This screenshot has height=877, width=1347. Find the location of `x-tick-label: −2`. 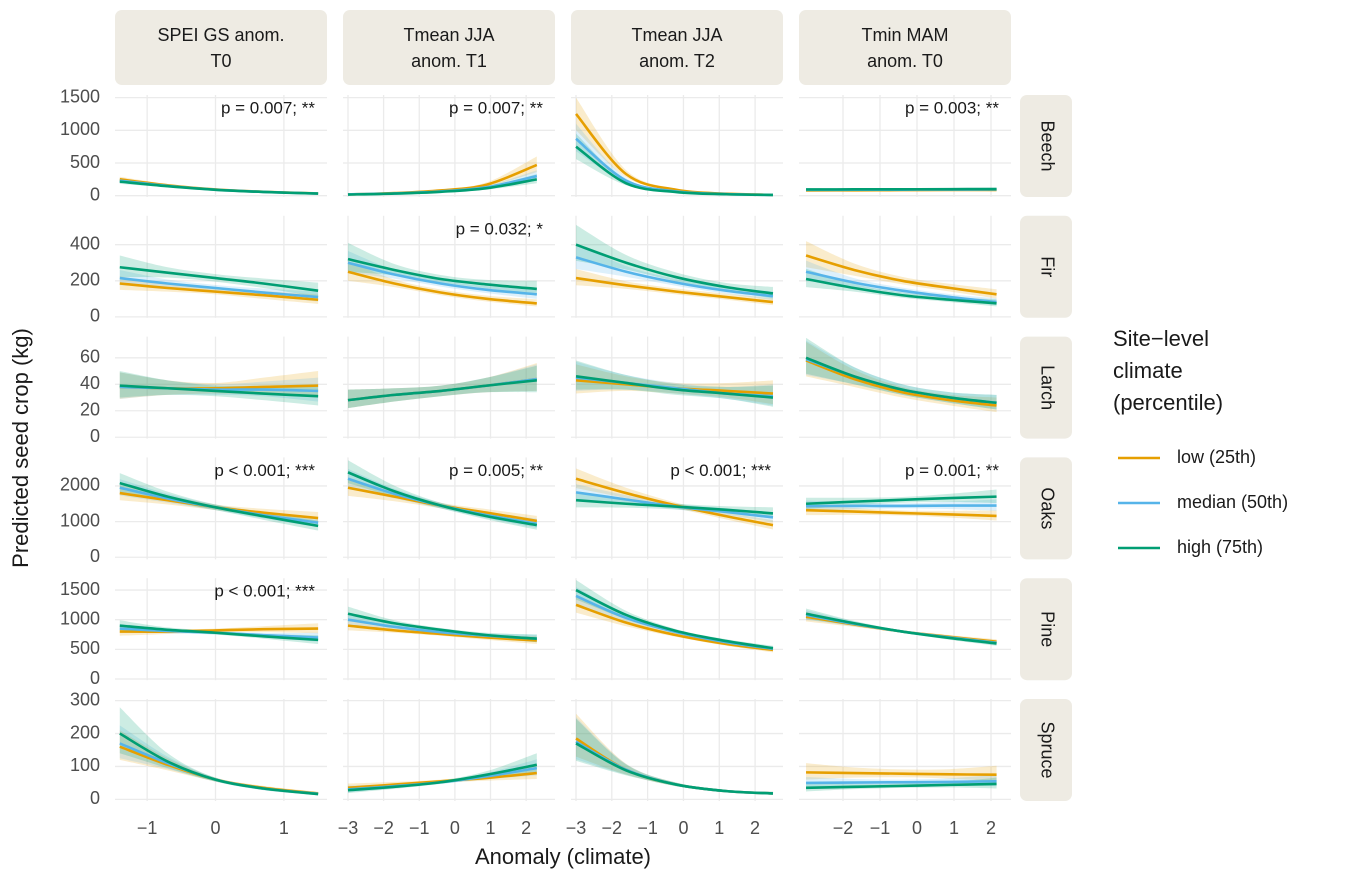

x-tick-label: −2 is located at coordinates (383, 828).